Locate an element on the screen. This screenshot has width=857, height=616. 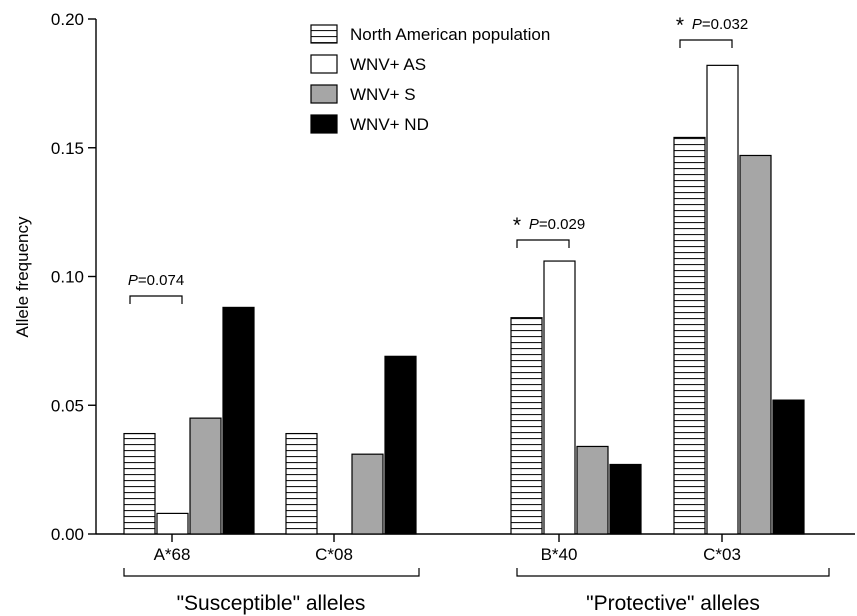
y-tick-label: 0.10 is located at coordinates (67, 277).